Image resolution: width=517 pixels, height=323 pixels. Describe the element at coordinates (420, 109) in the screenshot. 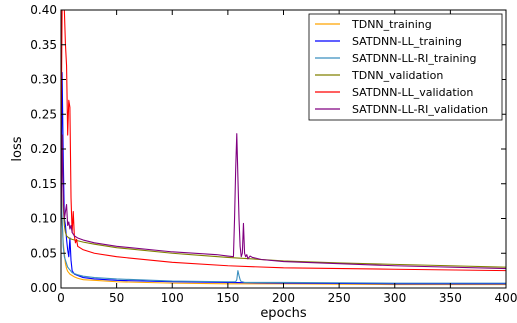

I see `legend-label: SATDNN-LL-RI_validation` at that location.